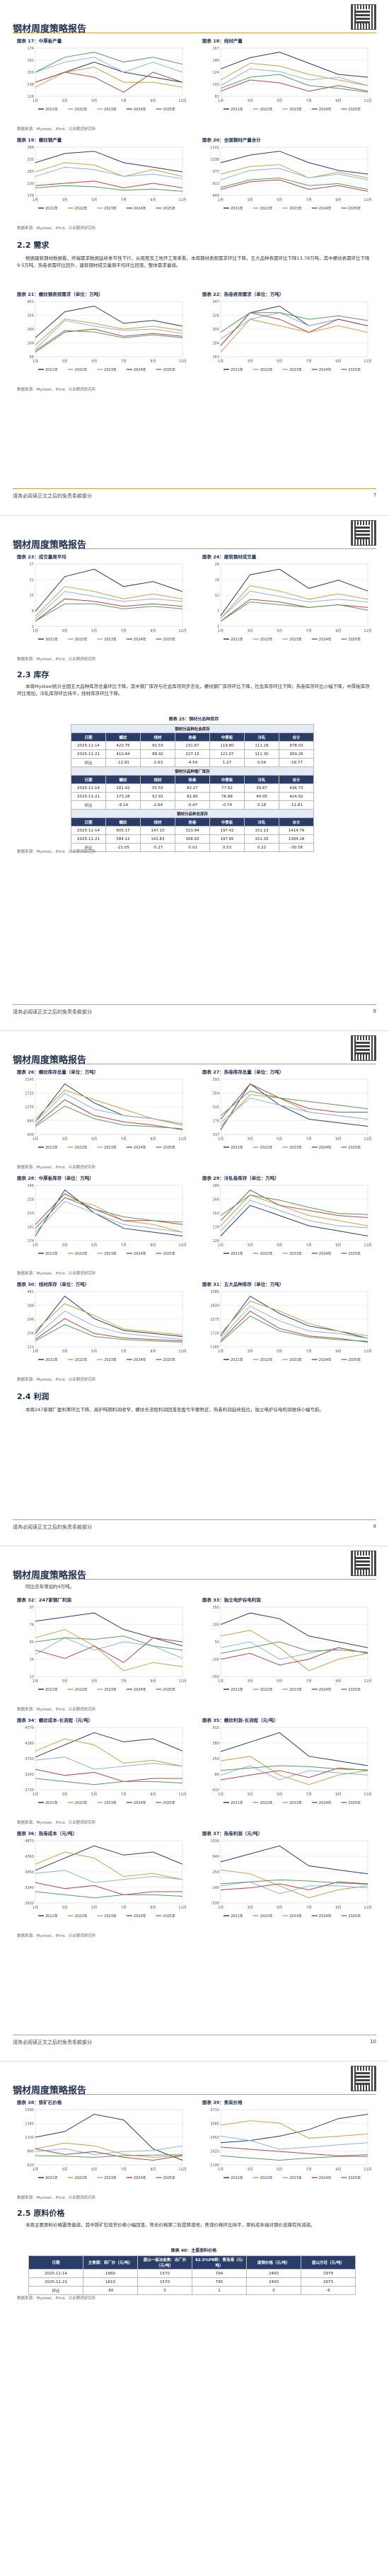 The height and width of the screenshot is (2576, 389). I want to click on x-tick-label: 1月, so click(35, 2170).